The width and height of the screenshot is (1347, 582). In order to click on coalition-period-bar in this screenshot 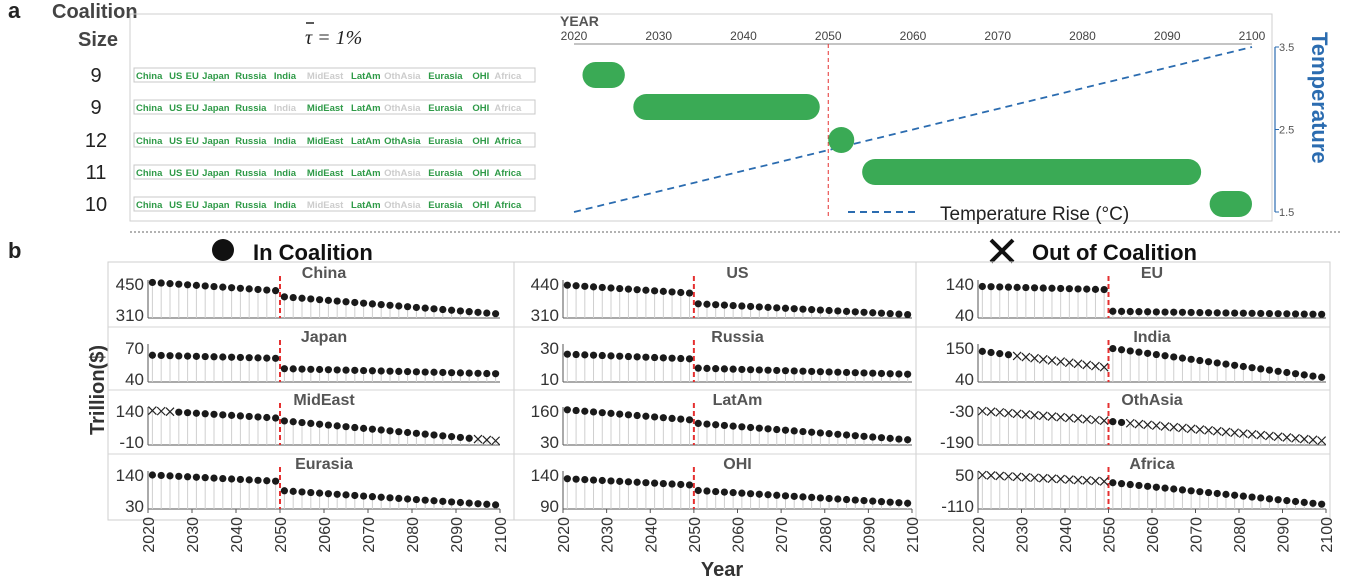, I will do `click(603, 75)`.